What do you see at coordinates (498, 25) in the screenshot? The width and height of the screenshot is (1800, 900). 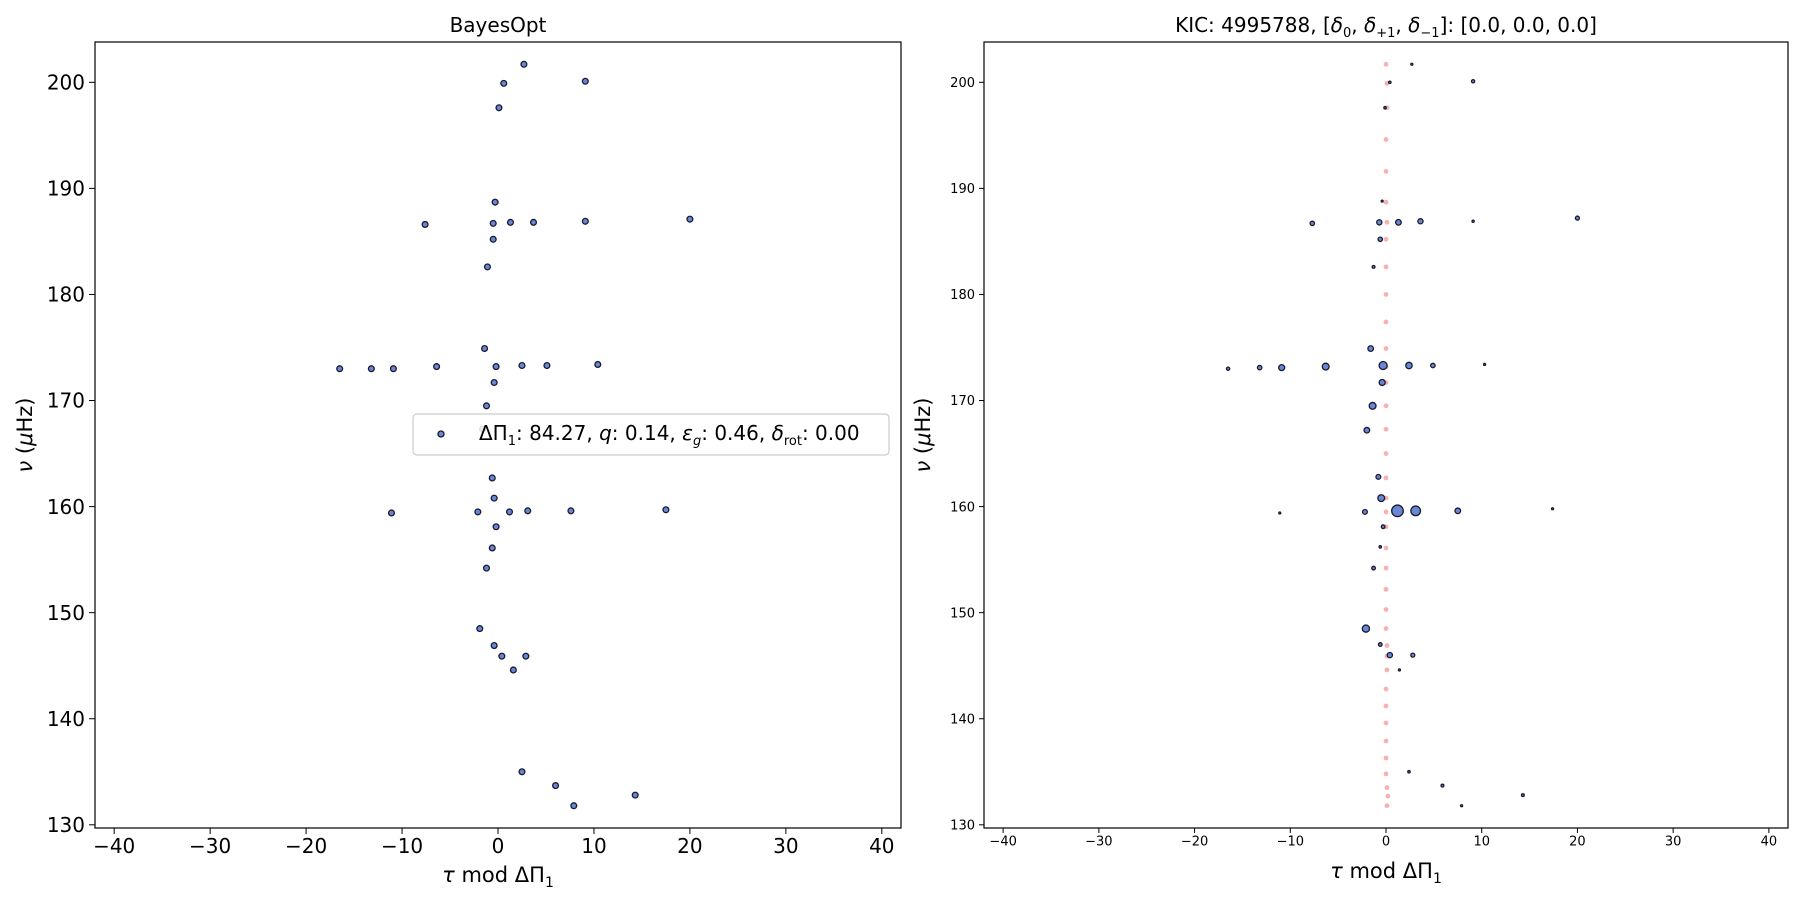 I see `left-chart-title: BayesOpt` at bounding box center [498, 25].